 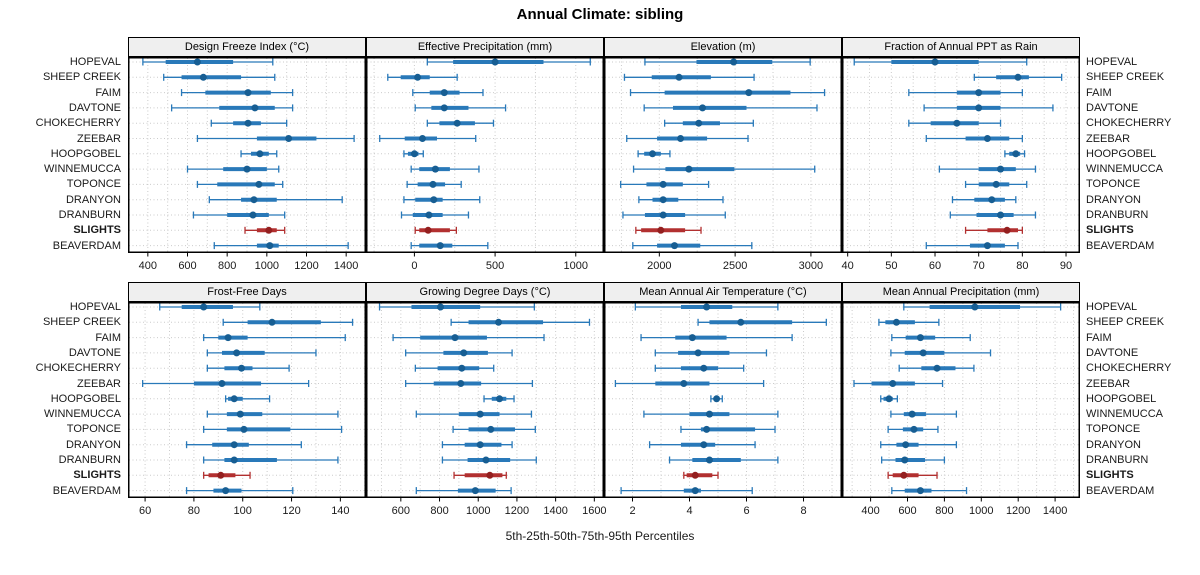 I want to click on site-label-left: FAIM, so click(x=108, y=92).